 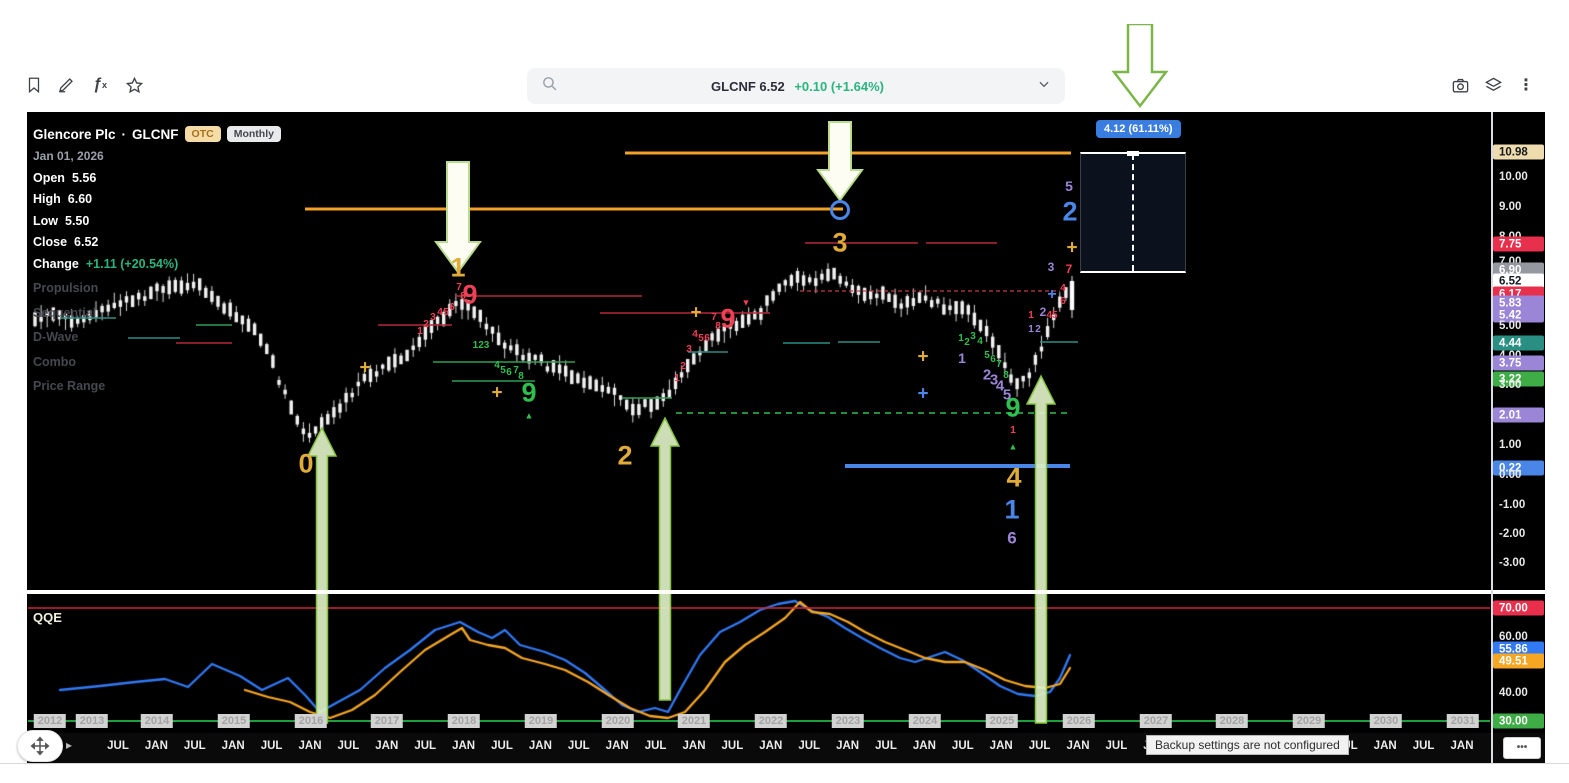 What do you see at coordinates (786, 592) in the screenshot?
I see `pane-separator` at bounding box center [786, 592].